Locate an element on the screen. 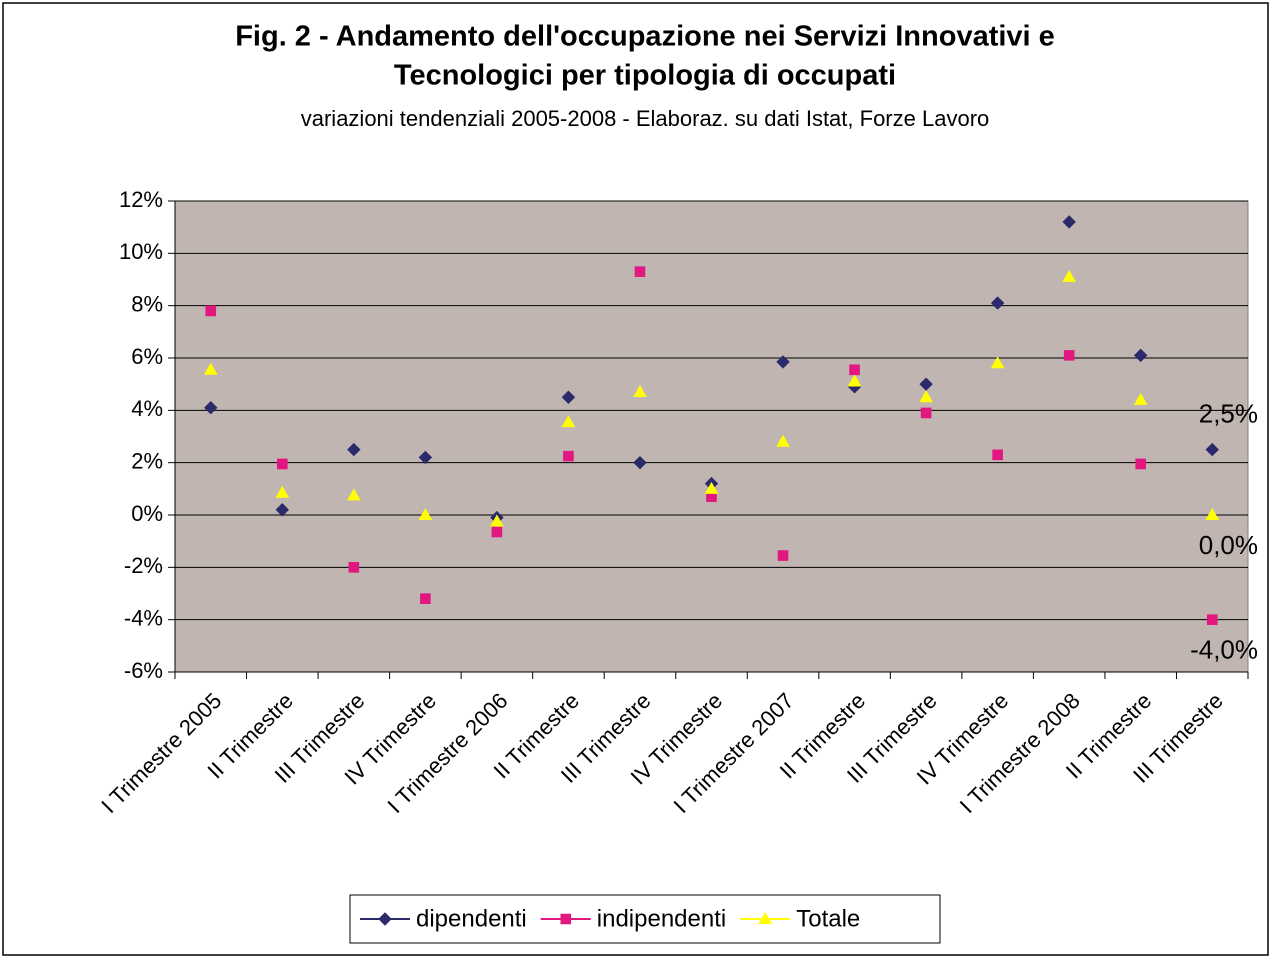 The height and width of the screenshot is (964, 1272). data-label: -4,0% is located at coordinates (1224, 650).